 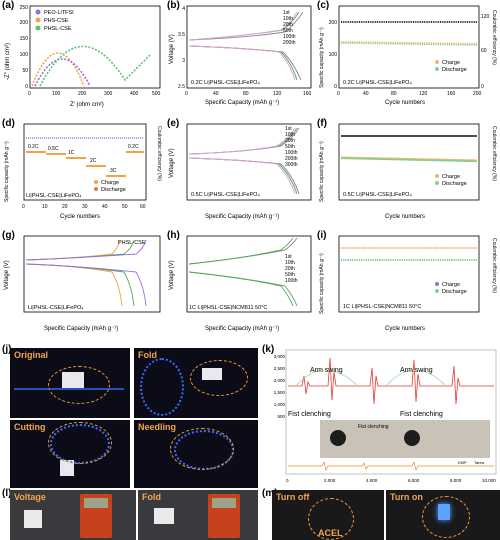 What do you see at coordinates (56, 308) in the screenshot?
I see `note-g: Li|PHSL-CSE|LiFePO₄` at bounding box center [56, 308].